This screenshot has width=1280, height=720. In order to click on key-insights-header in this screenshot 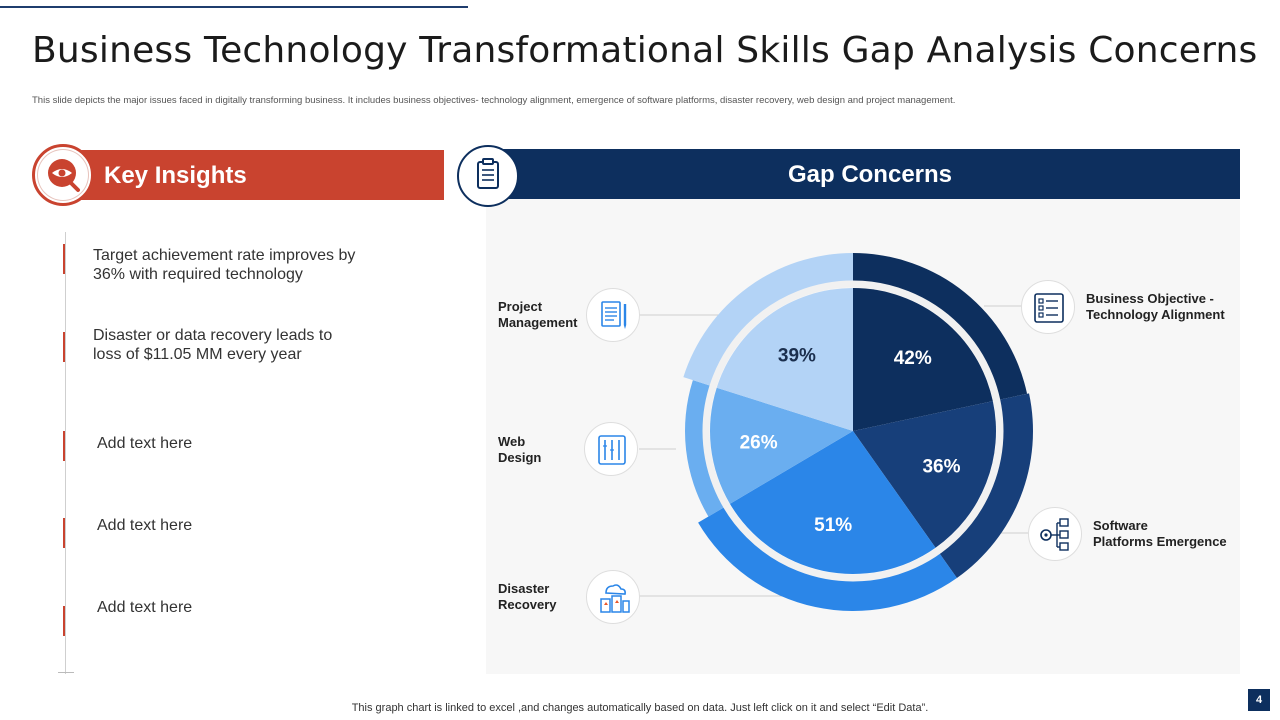, I will do `click(253, 175)`.